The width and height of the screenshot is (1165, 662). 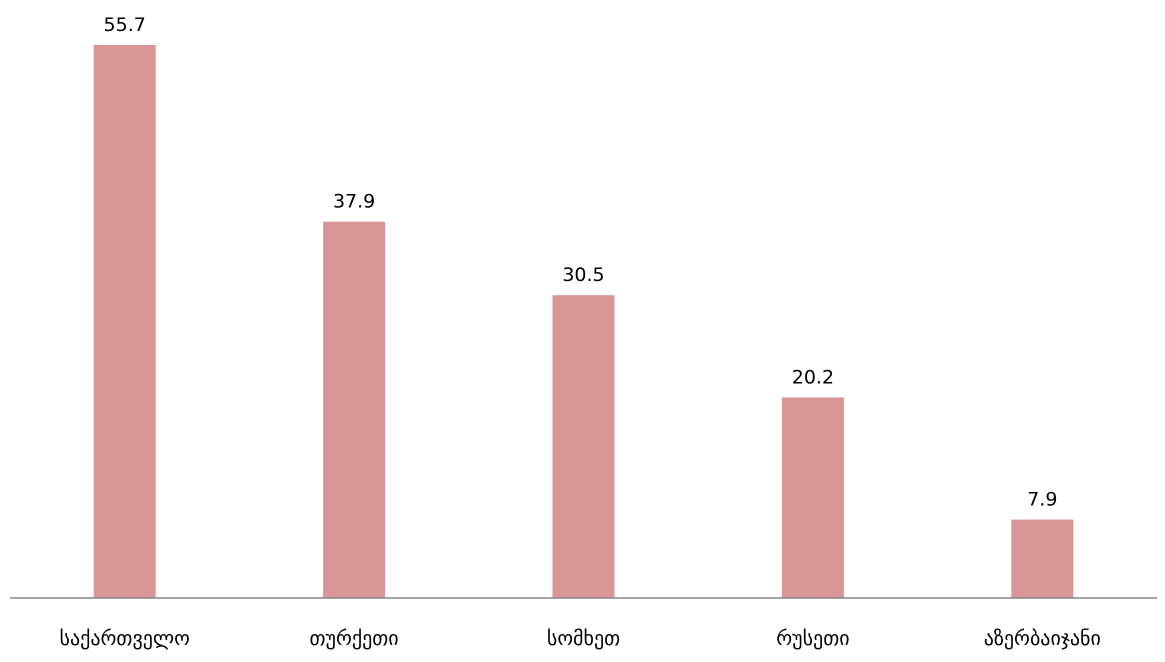 I want to click on category-label-3: სომხეთ, so click(x=583, y=638).